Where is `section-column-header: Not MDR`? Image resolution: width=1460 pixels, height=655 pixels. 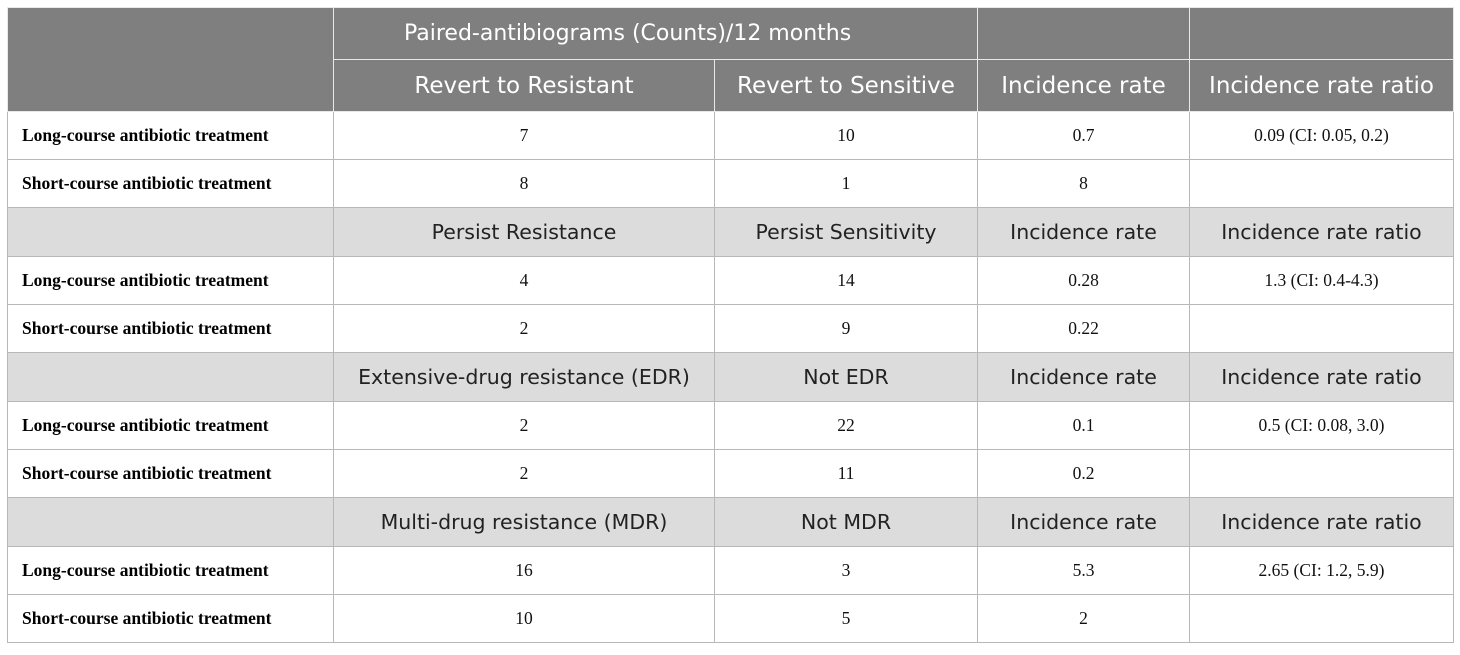 section-column-header: Not MDR is located at coordinates (846, 522).